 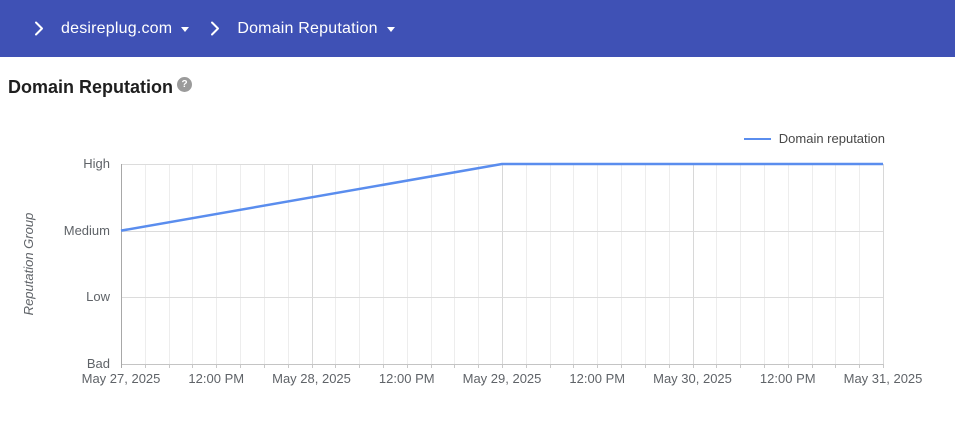 What do you see at coordinates (90, 87) in the screenshot?
I see `page-title: Domain Reputation` at bounding box center [90, 87].